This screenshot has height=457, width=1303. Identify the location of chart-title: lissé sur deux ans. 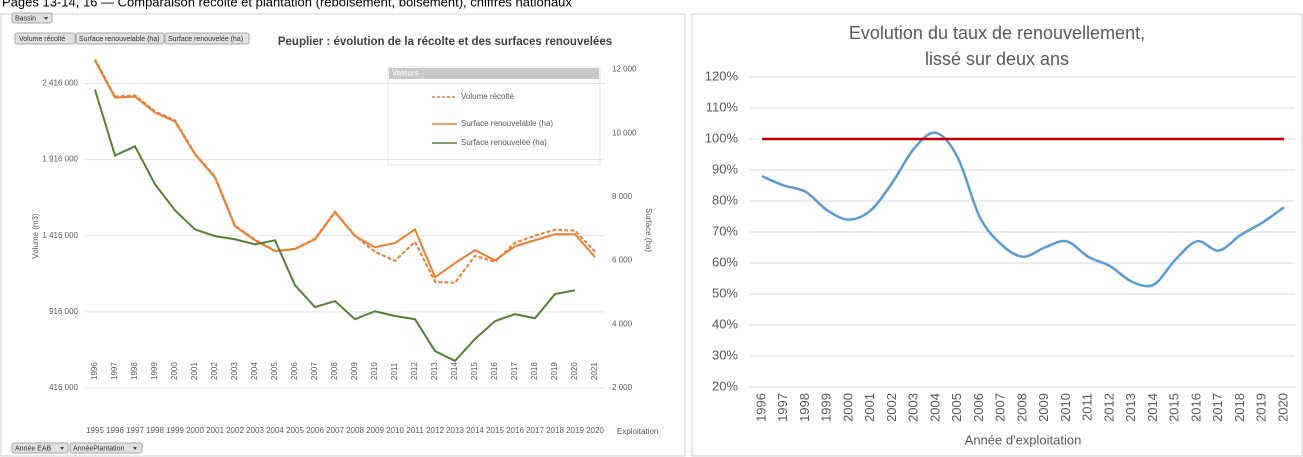
(997, 59).